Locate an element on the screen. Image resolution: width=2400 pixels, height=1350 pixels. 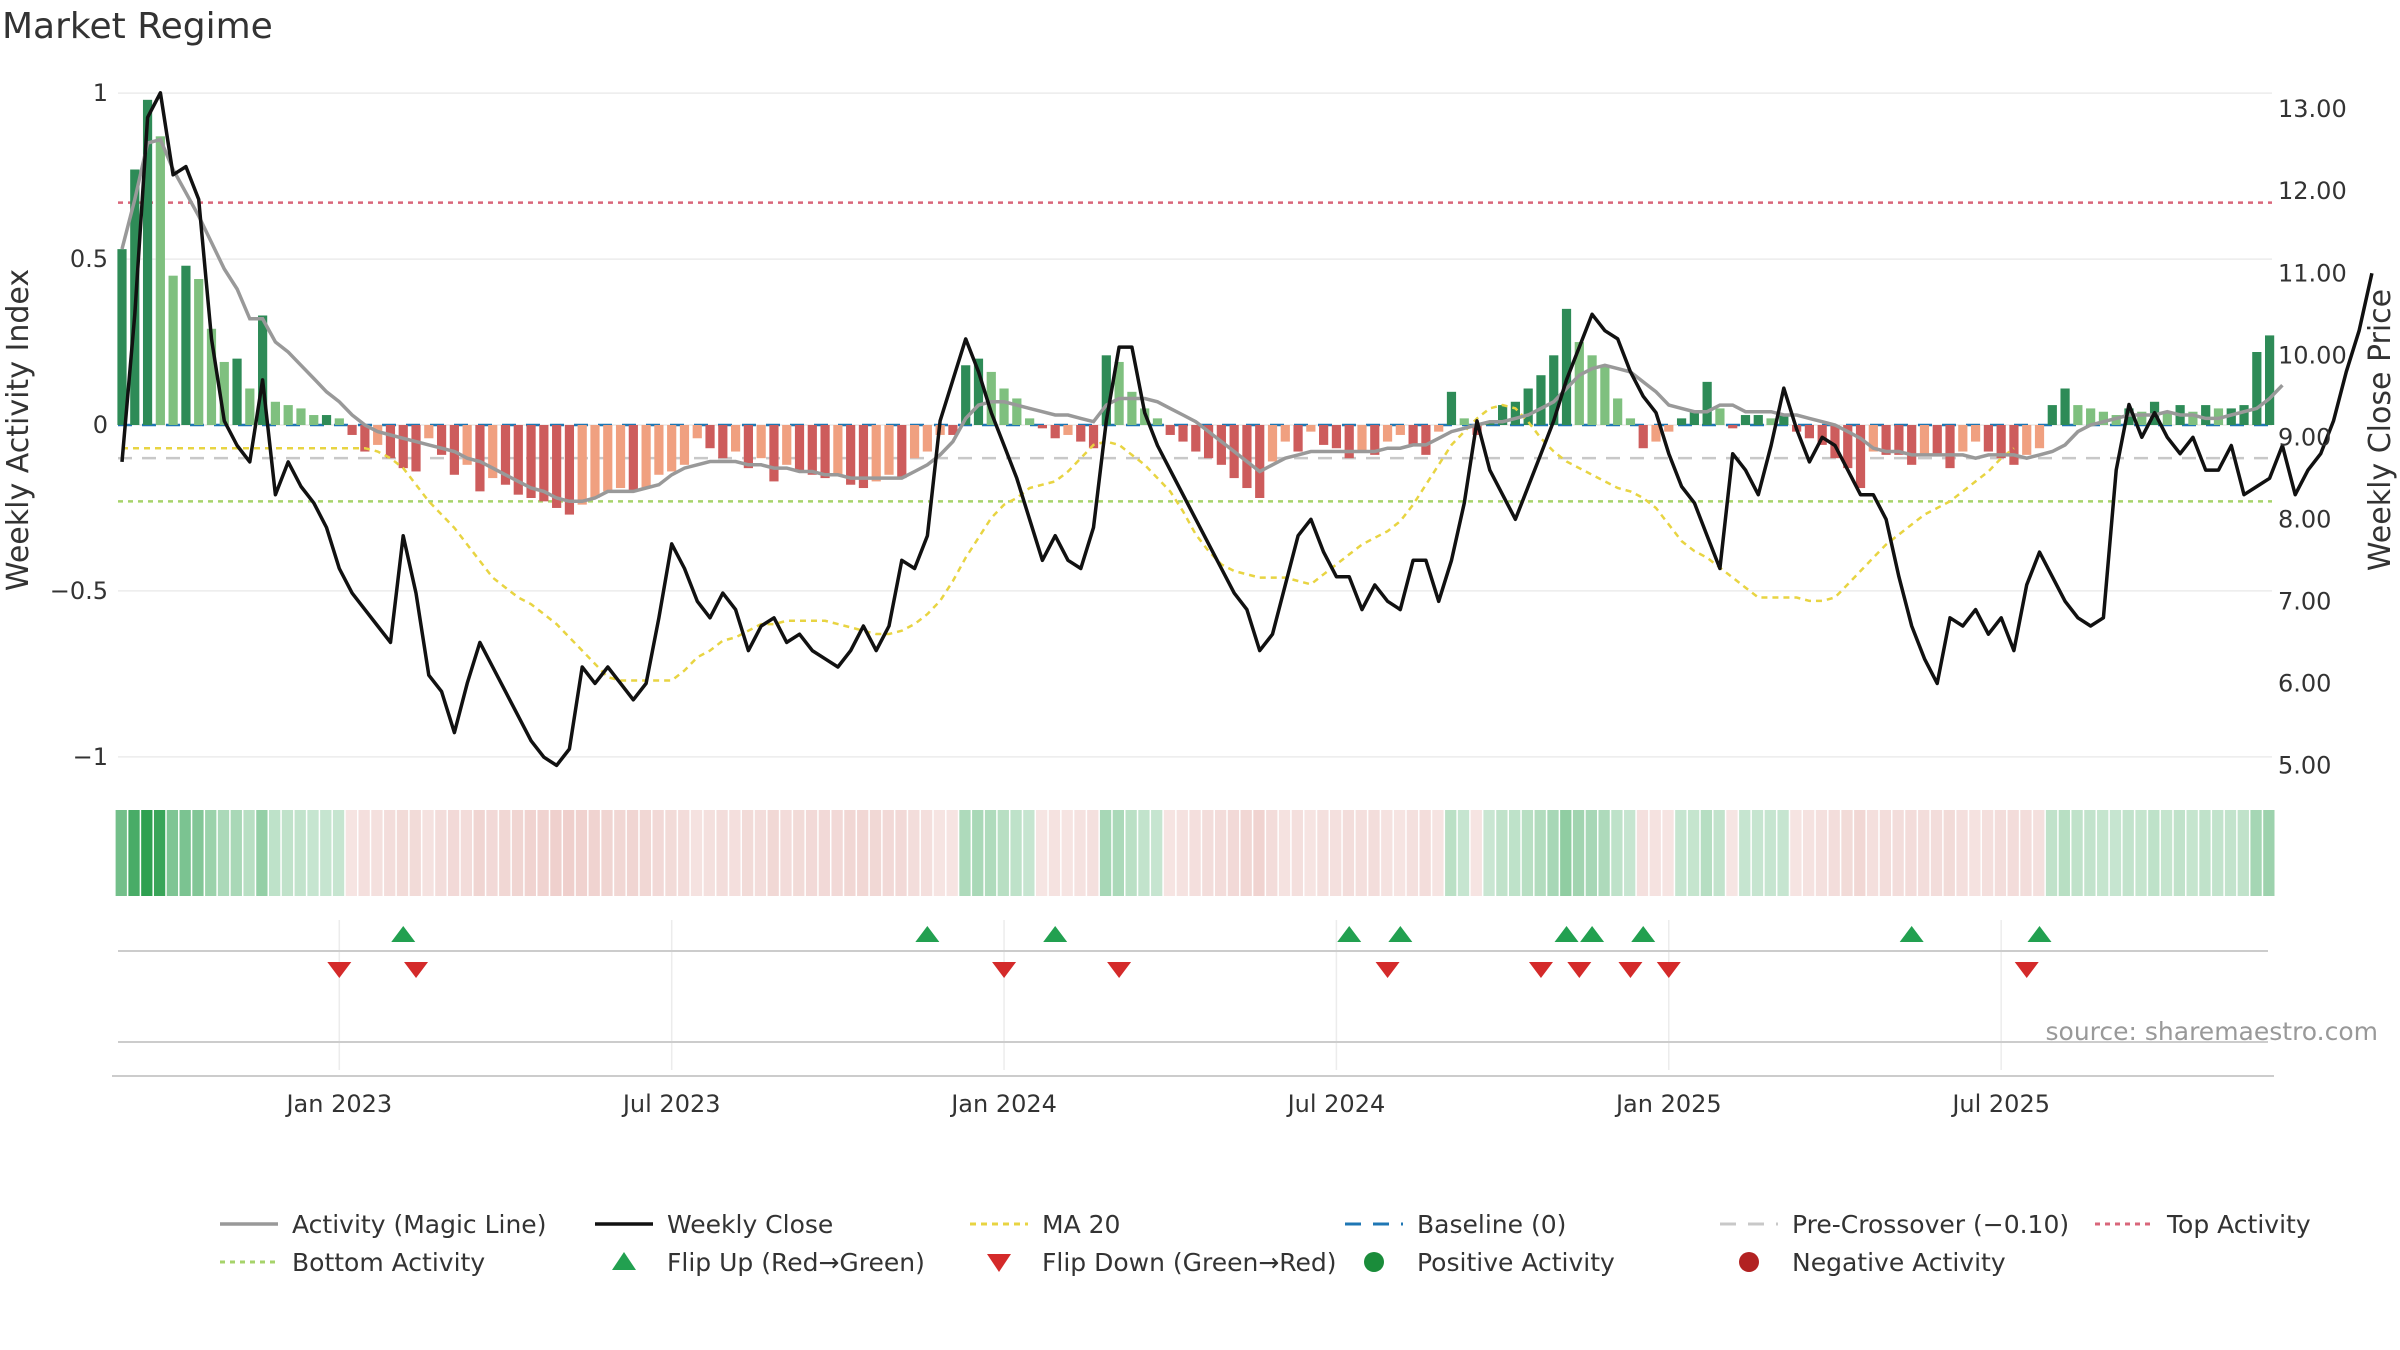
legend-label-negative: Negative Activity is located at coordinates (1899, 1262).